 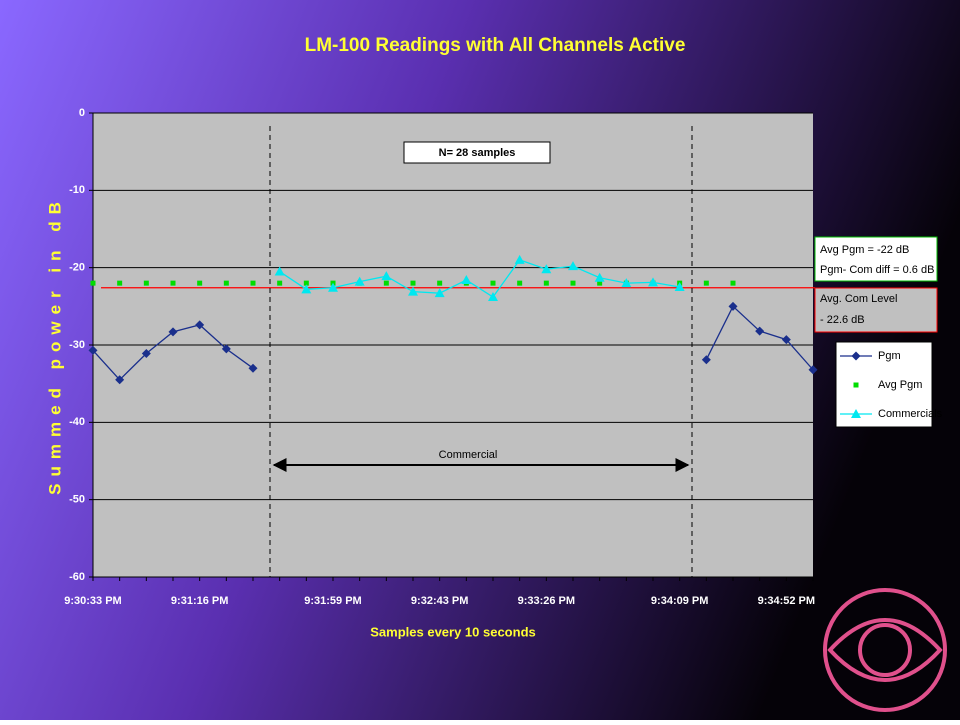 I want to click on y-tick-label: -30, so click(x=77, y=345).